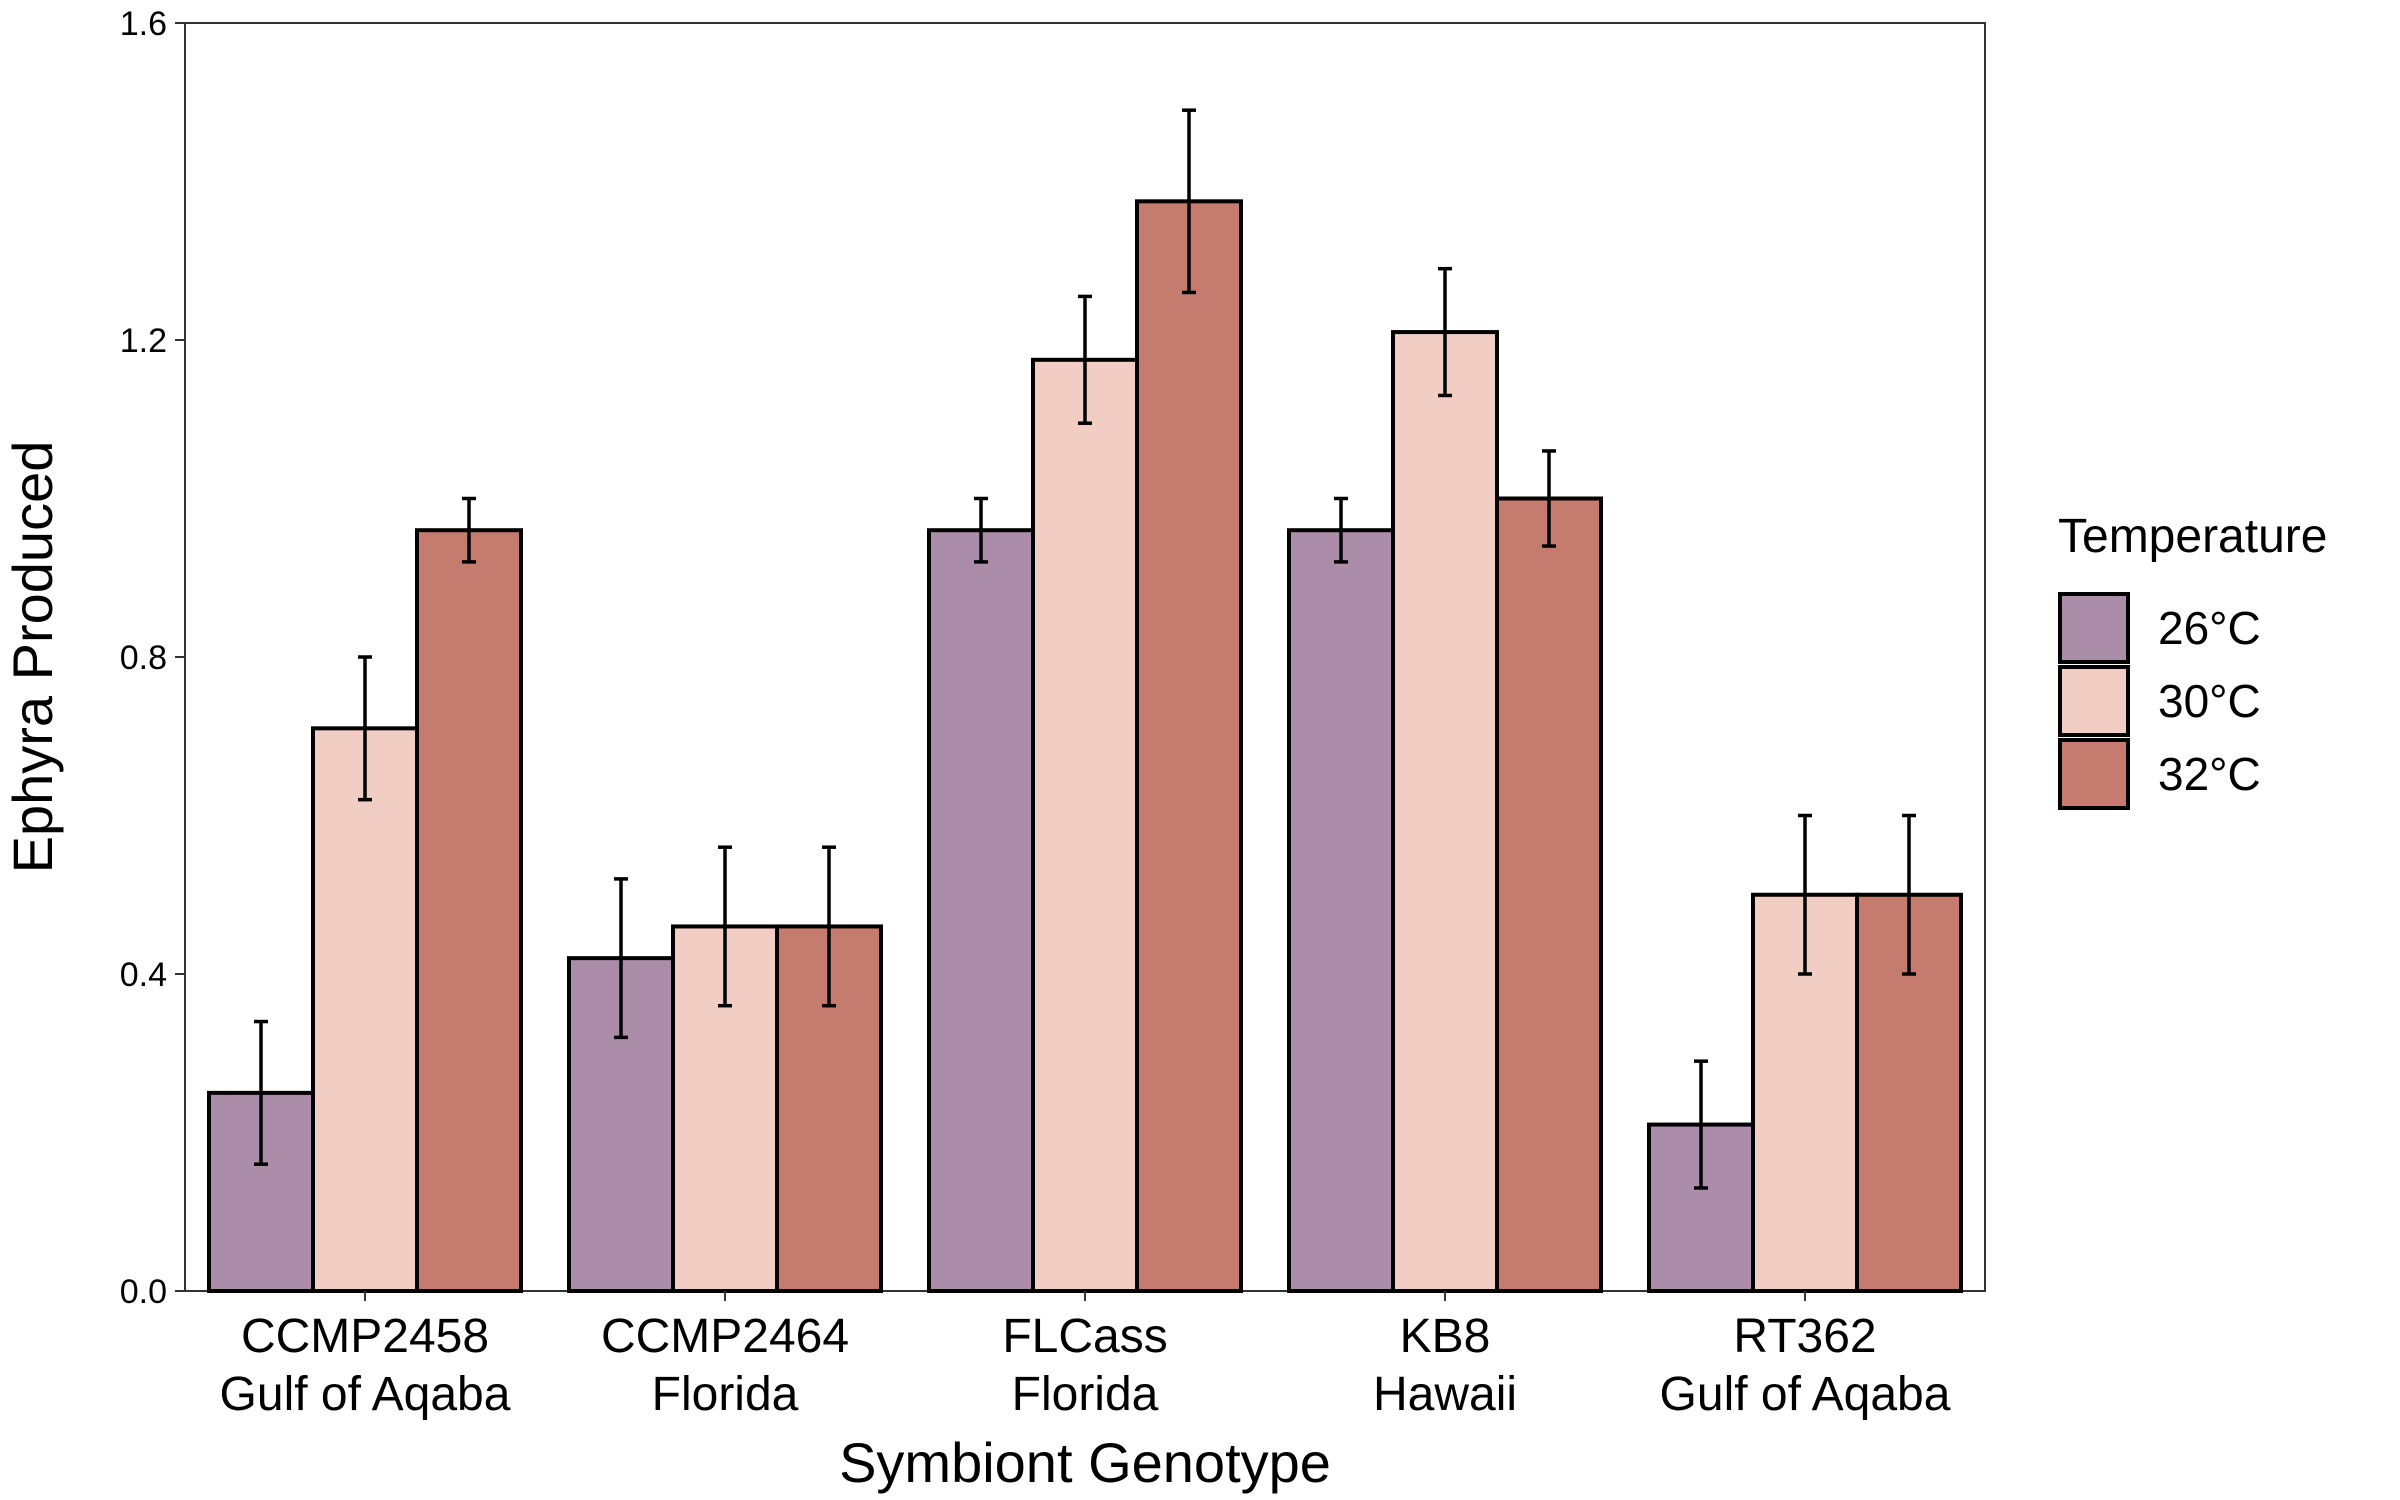 The height and width of the screenshot is (1500, 2400). What do you see at coordinates (32, 657) in the screenshot?
I see `y-axis-title: Ephyra Produced` at bounding box center [32, 657].